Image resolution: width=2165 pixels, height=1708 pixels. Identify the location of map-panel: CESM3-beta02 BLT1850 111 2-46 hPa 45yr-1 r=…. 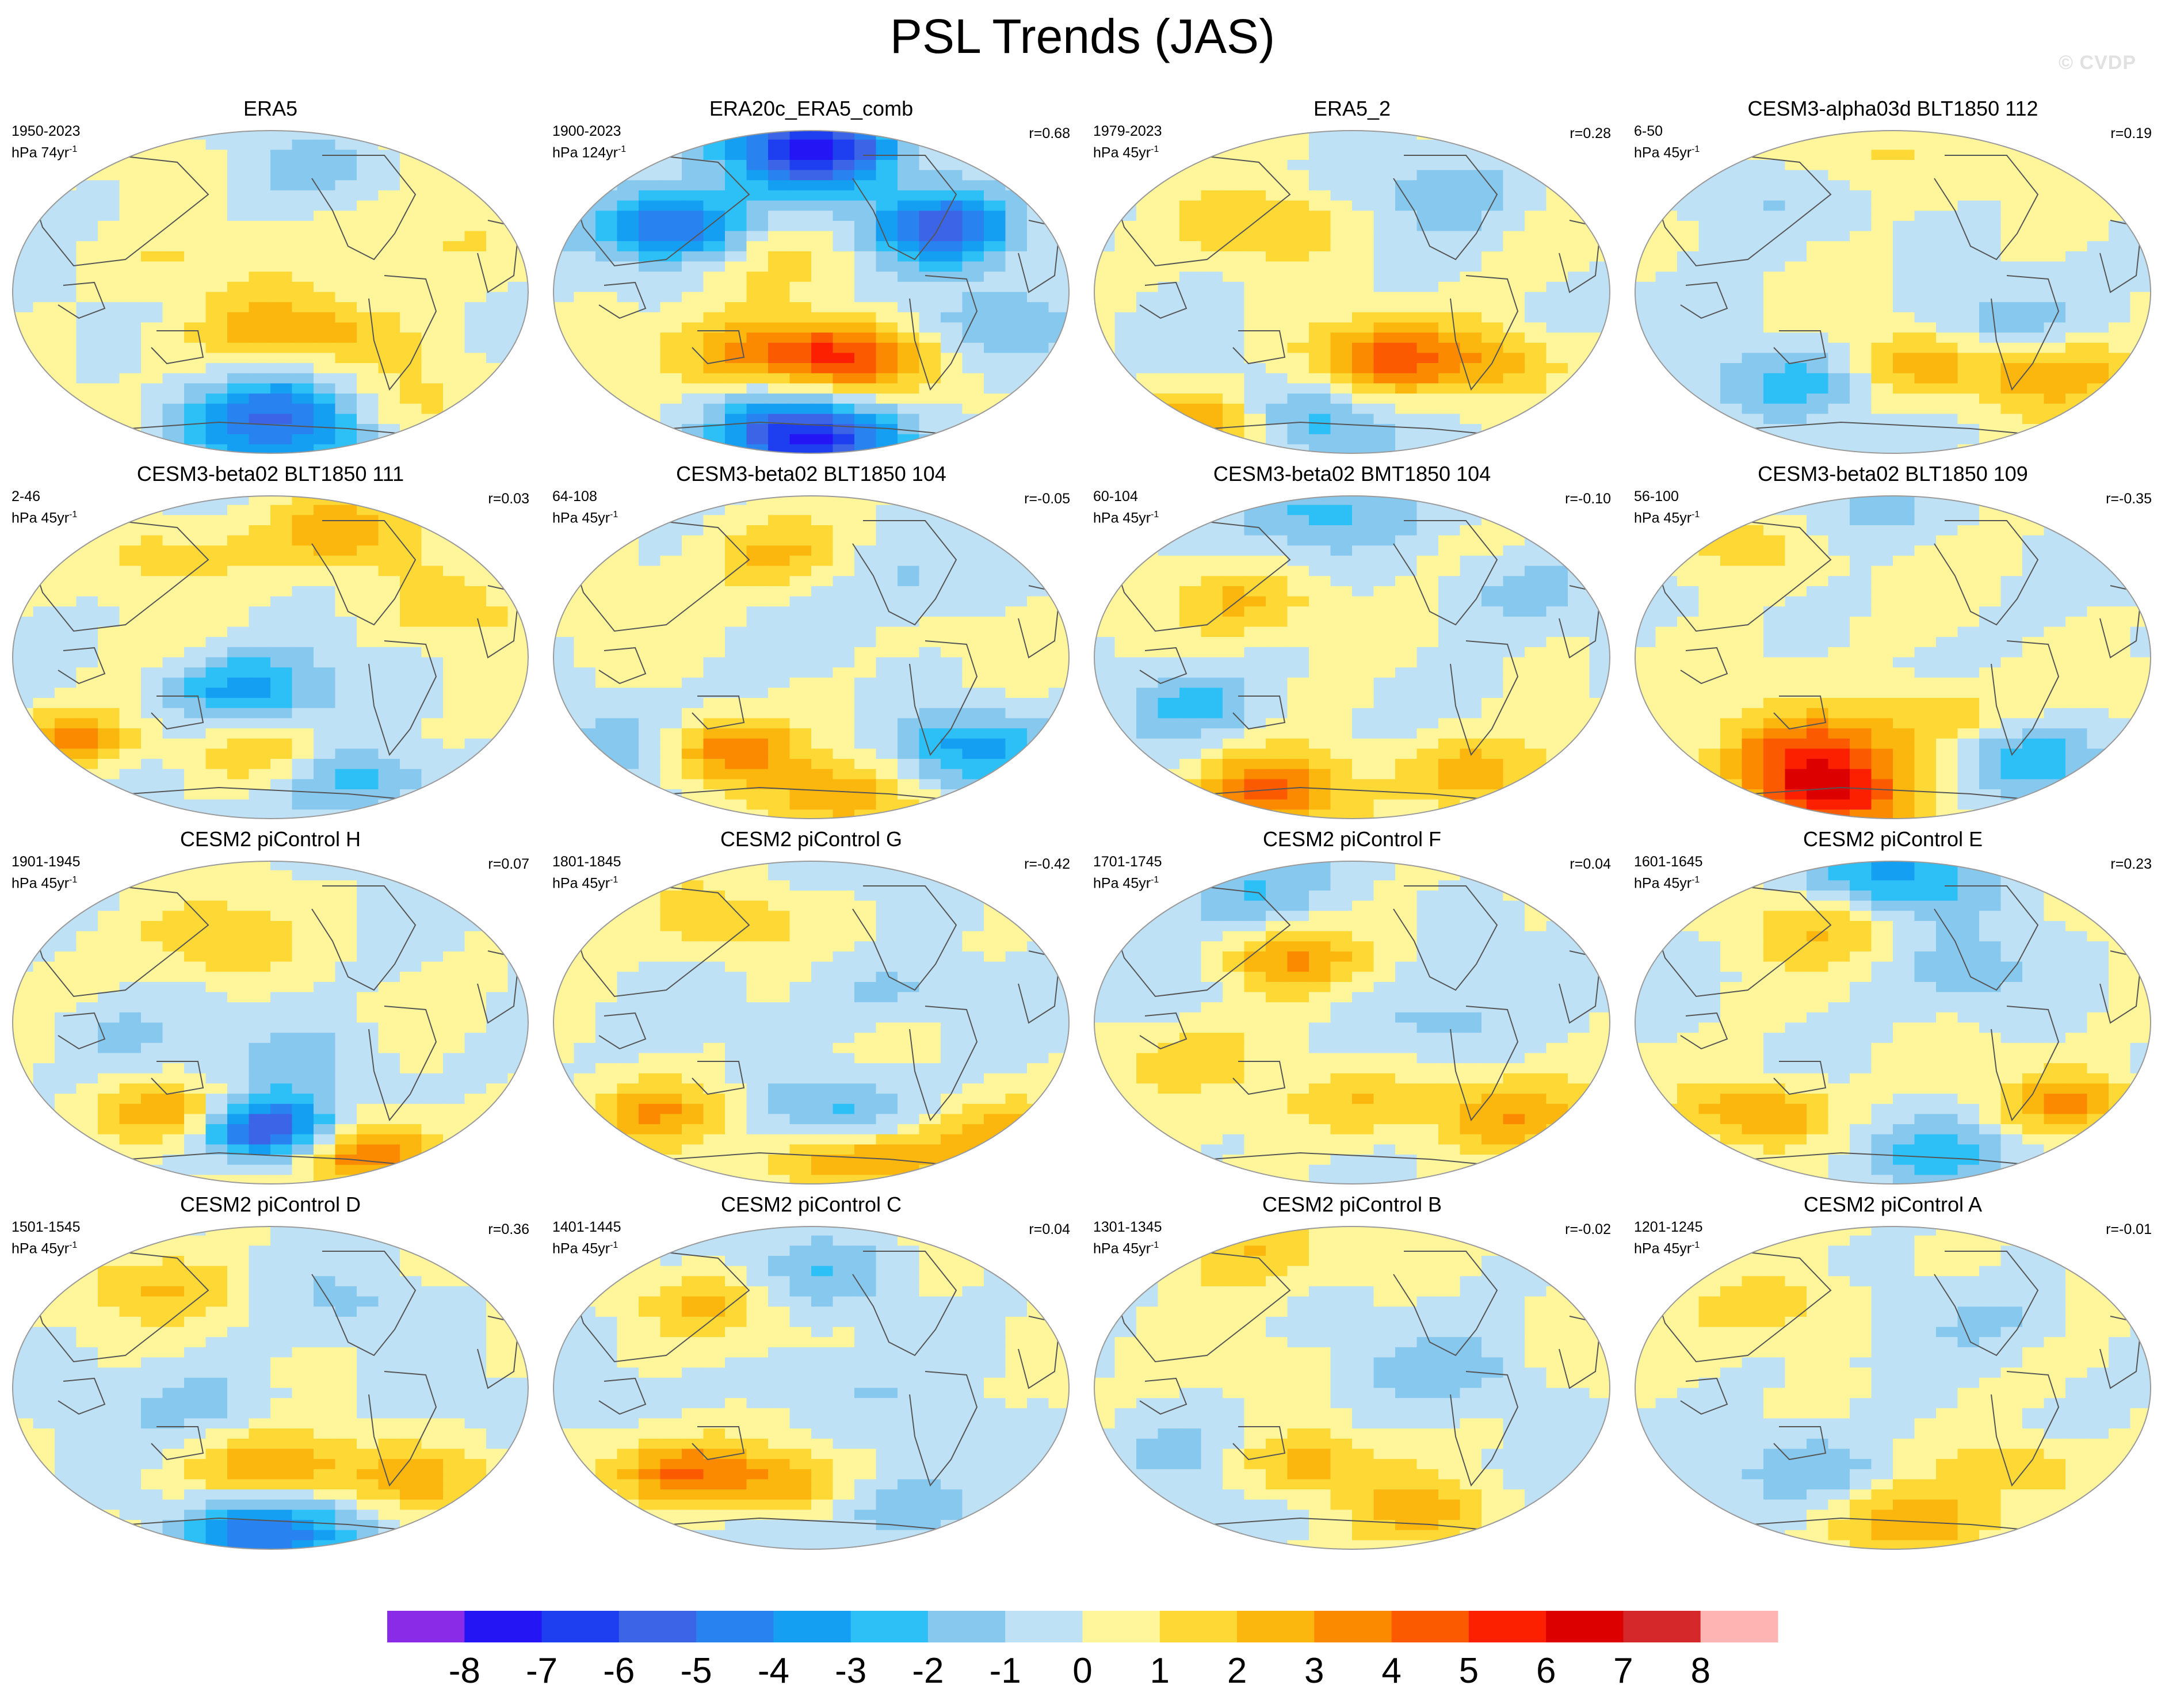
(270, 644).